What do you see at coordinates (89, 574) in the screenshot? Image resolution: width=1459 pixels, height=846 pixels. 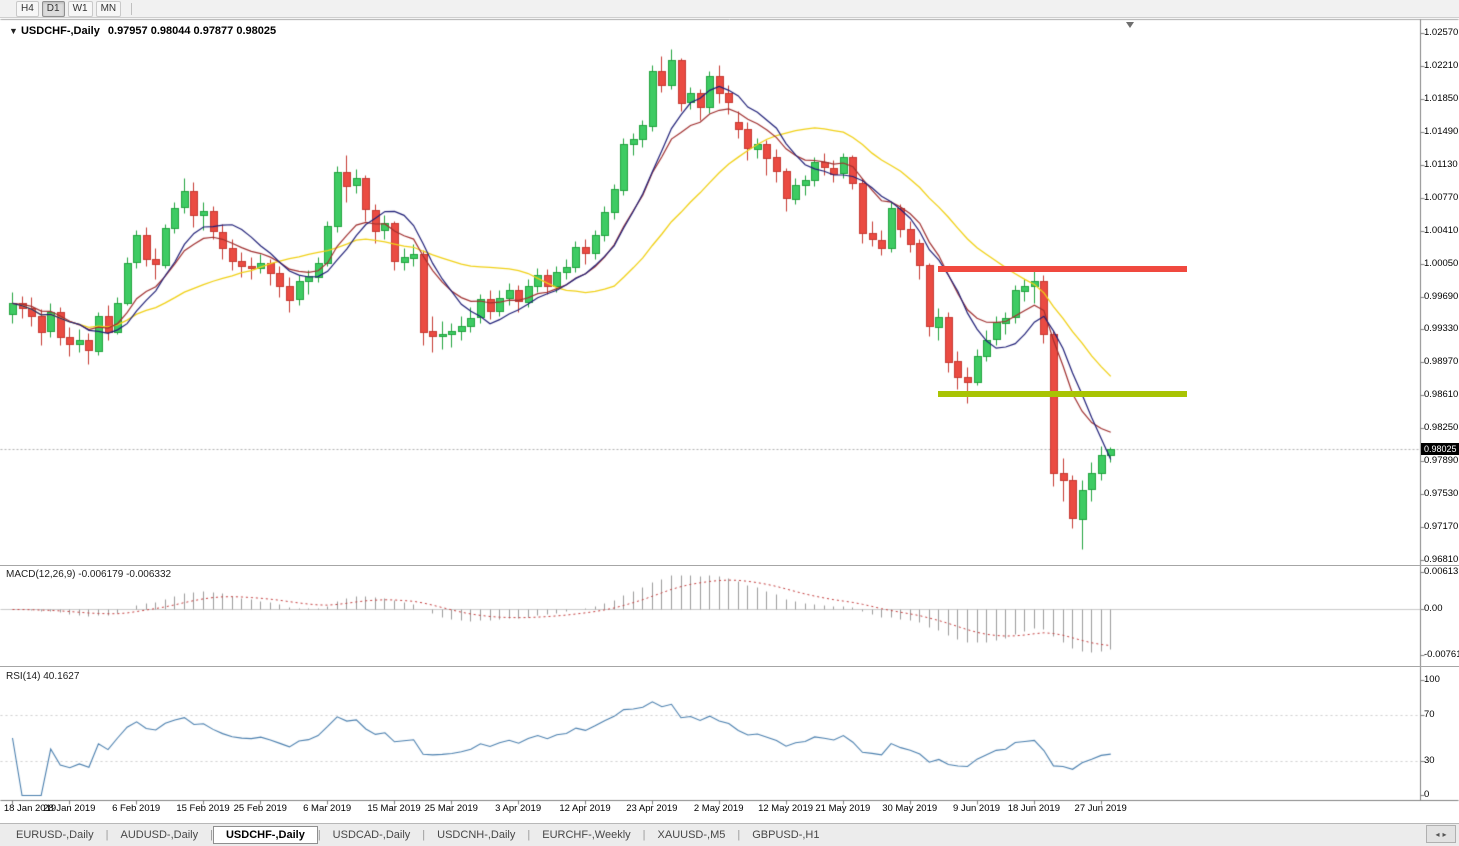 I see `macd-indicator-label: MACD(12,26,9) -0.006179 -0.006332` at bounding box center [89, 574].